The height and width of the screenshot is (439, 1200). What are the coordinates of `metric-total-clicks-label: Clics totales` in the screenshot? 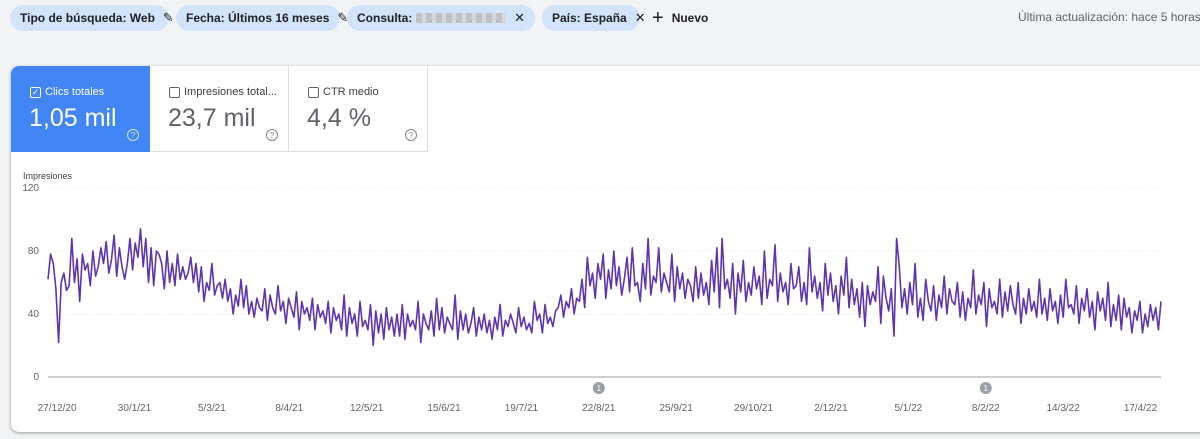 It's located at (75, 92).